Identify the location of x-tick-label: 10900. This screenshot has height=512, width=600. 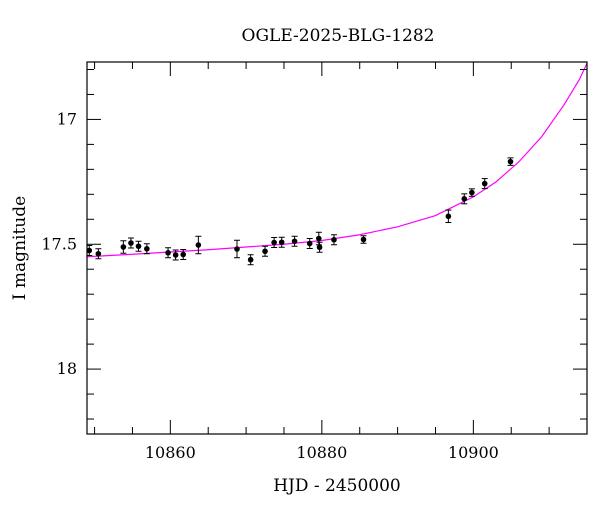
(473, 452).